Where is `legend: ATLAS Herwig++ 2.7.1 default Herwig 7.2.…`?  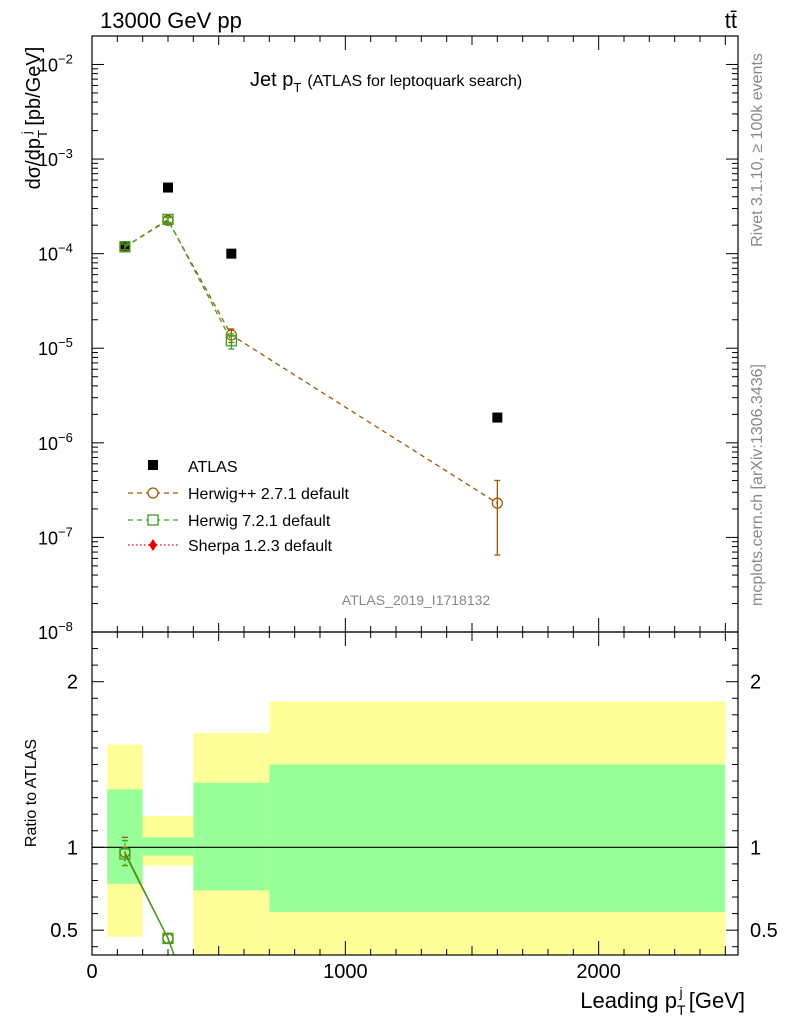
legend: ATLAS Herwig++ 2.7.1 default Herwig 7.2.… is located at coordinates (239, 507).